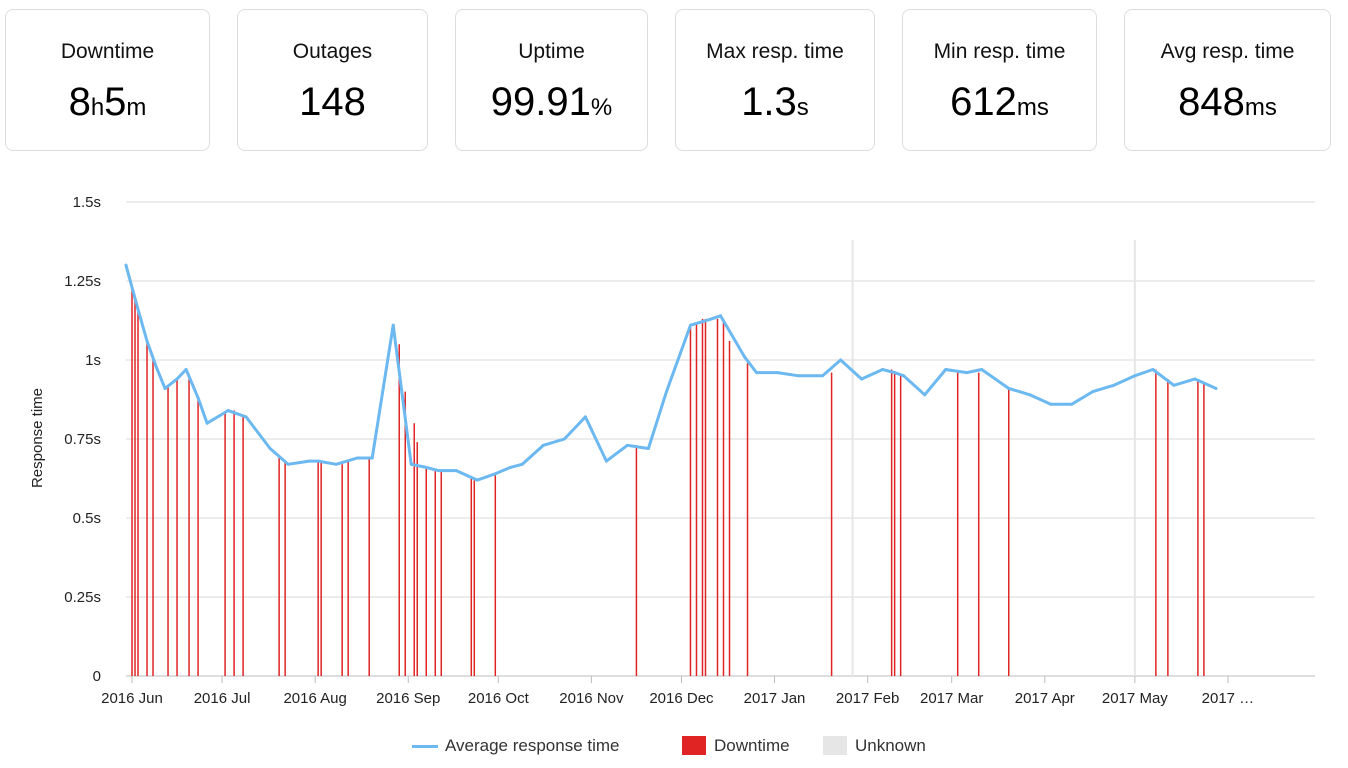 The width and height of the screenshot is (1348, 768). I want to click on x-tick-label: 2016 Nov, so click(591, 698).